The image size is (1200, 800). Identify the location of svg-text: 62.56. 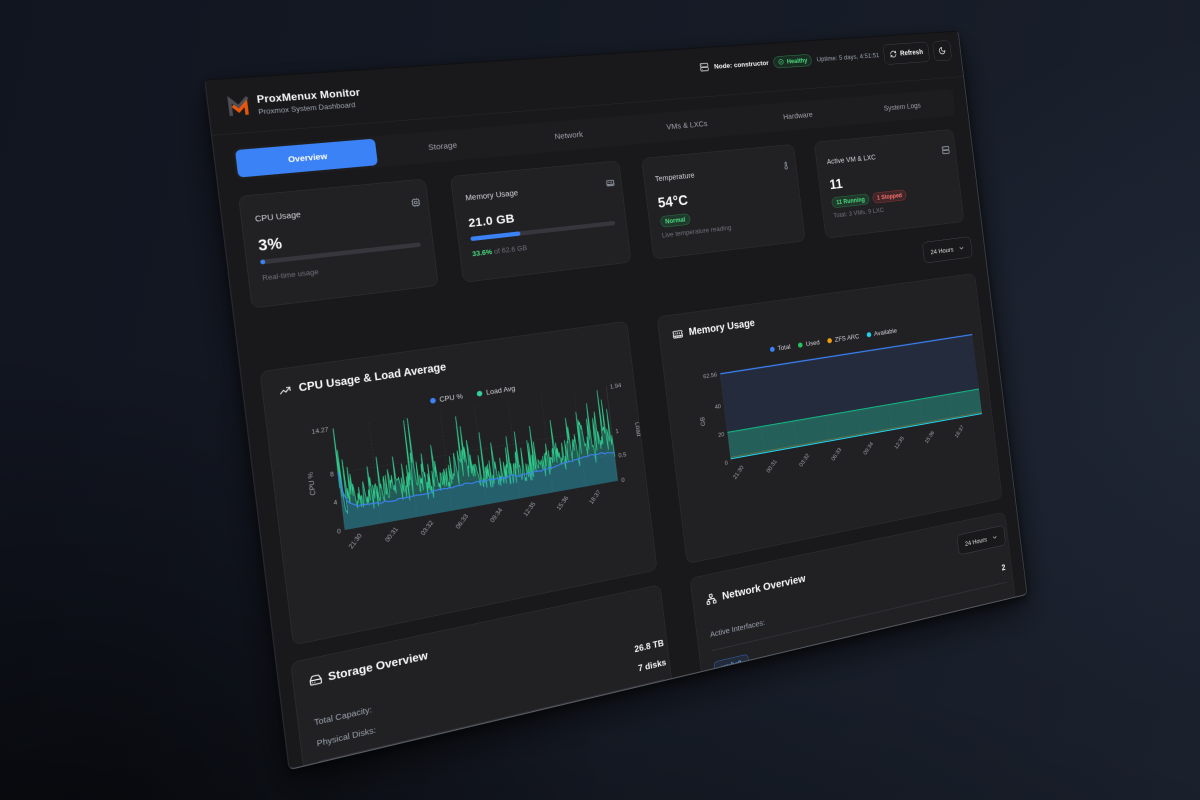
(710, 376).